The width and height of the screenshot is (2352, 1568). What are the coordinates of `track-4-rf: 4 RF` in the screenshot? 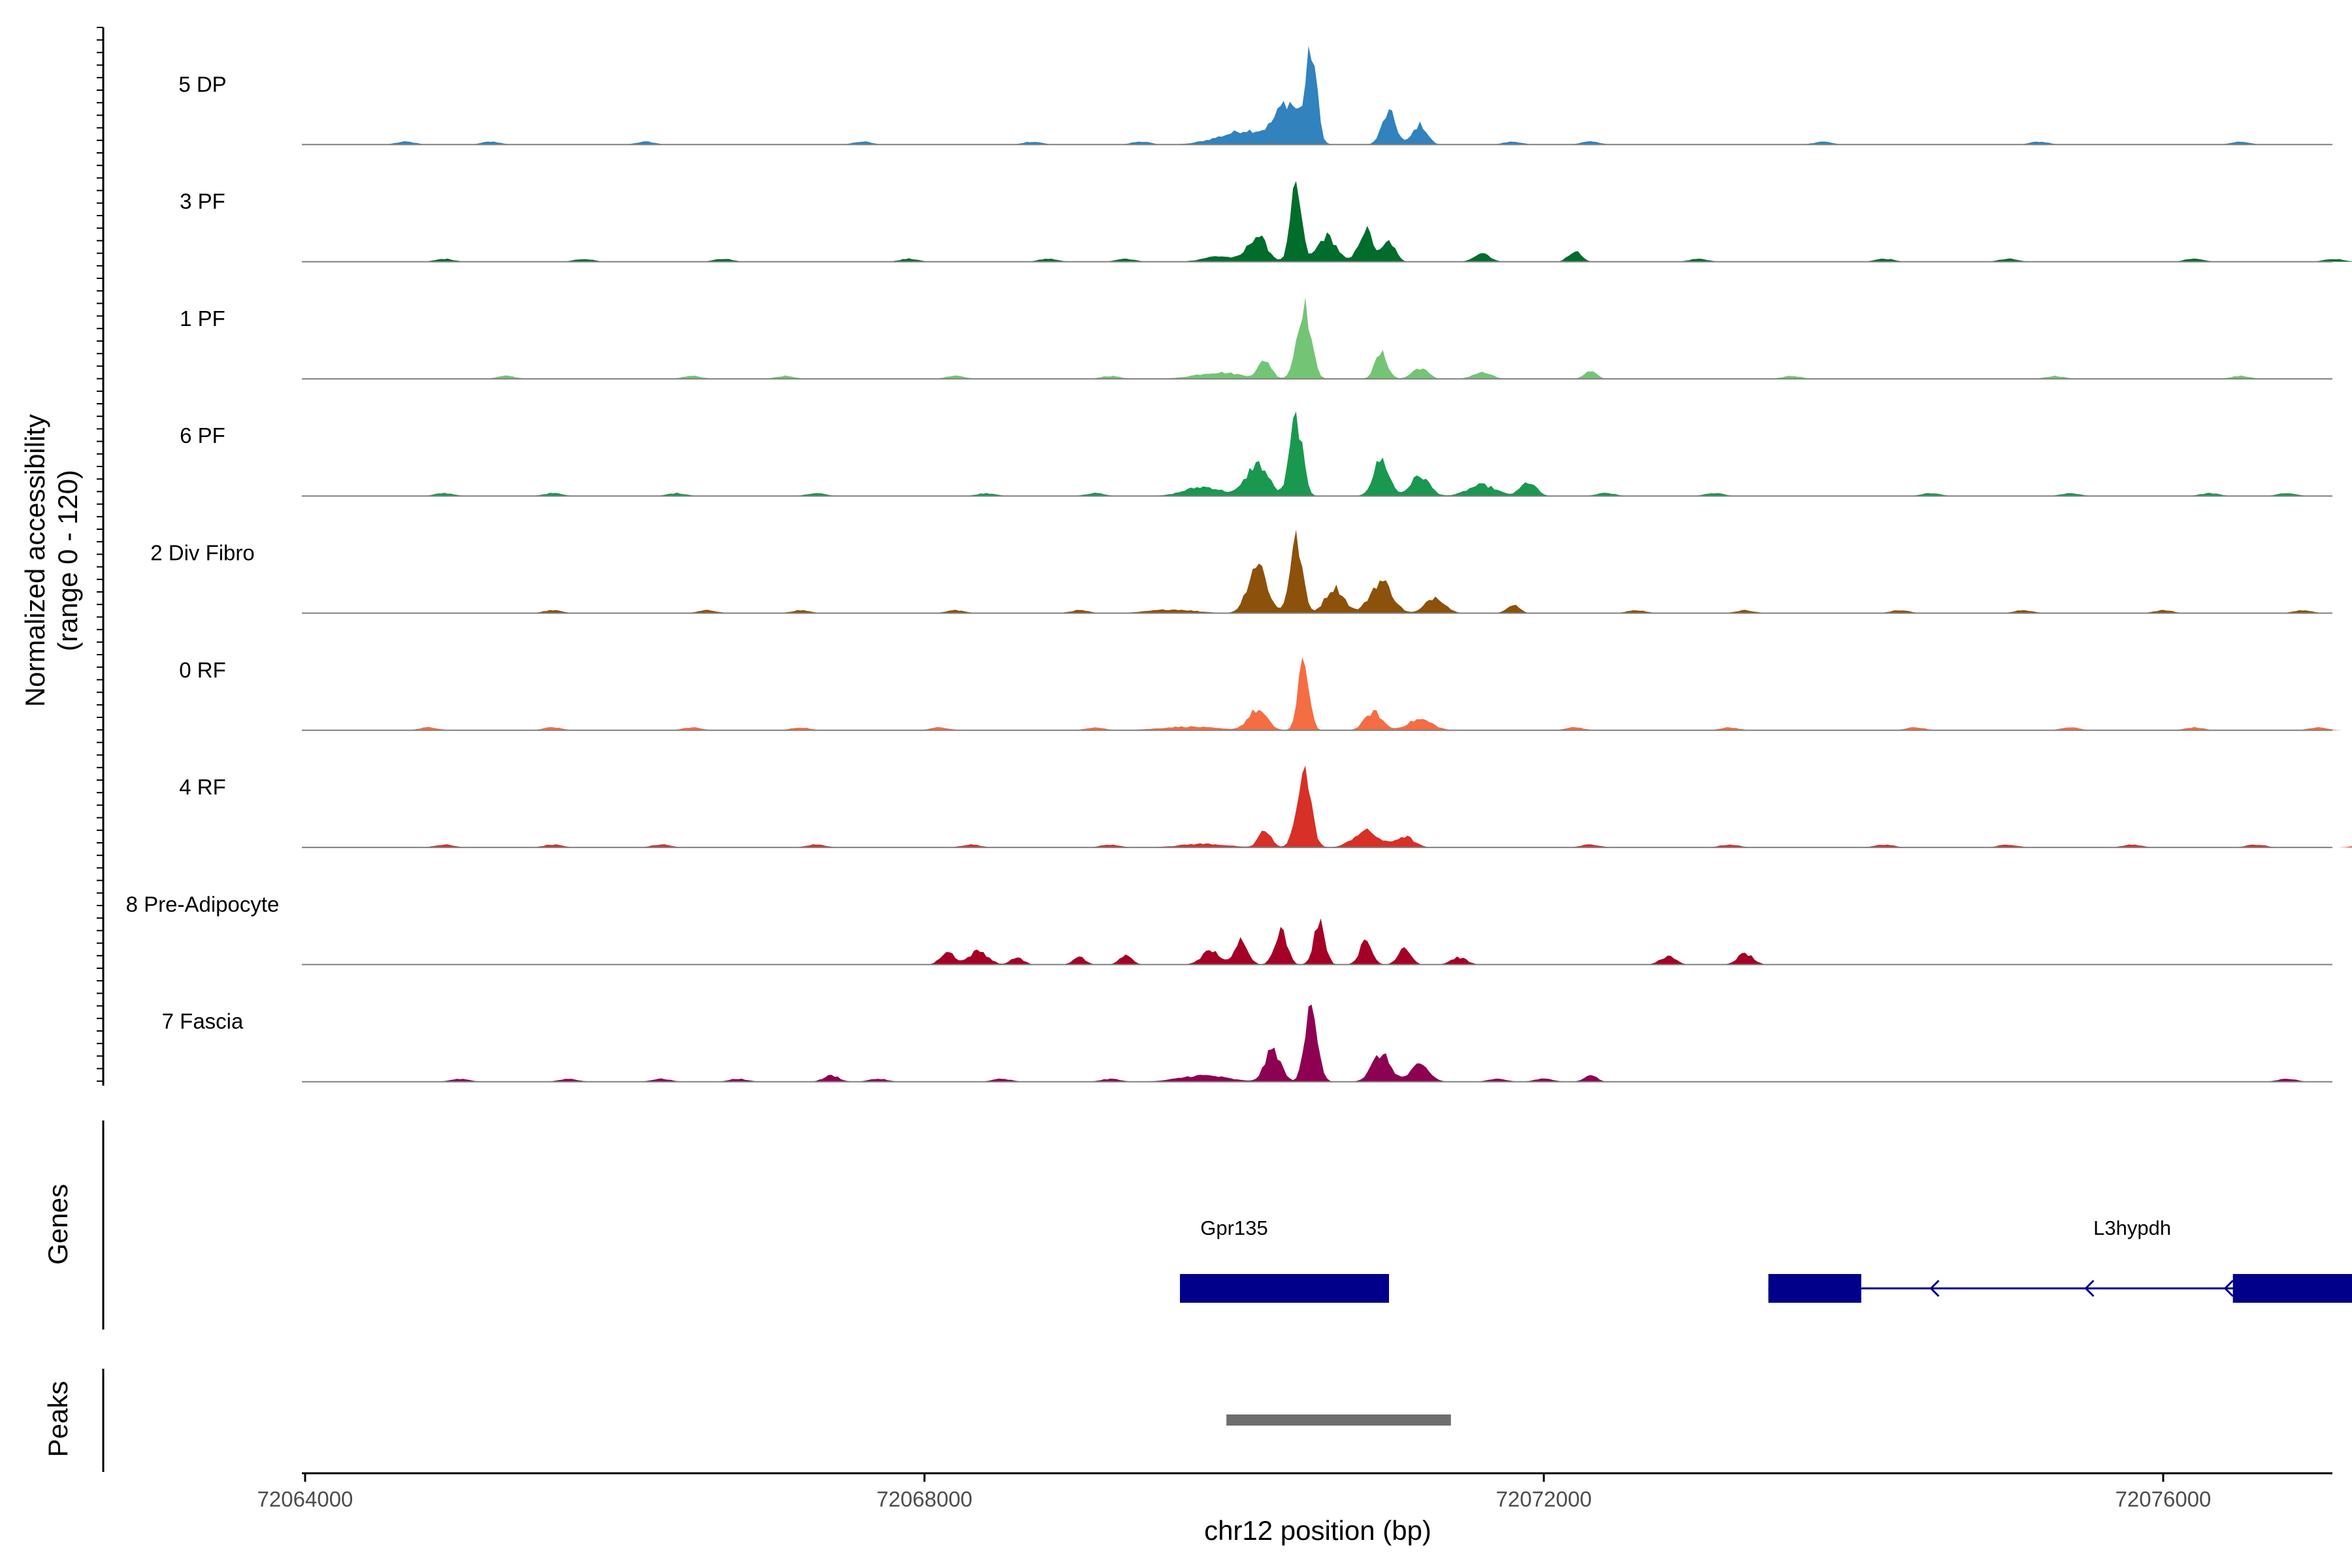 It's located at (1265, 807).